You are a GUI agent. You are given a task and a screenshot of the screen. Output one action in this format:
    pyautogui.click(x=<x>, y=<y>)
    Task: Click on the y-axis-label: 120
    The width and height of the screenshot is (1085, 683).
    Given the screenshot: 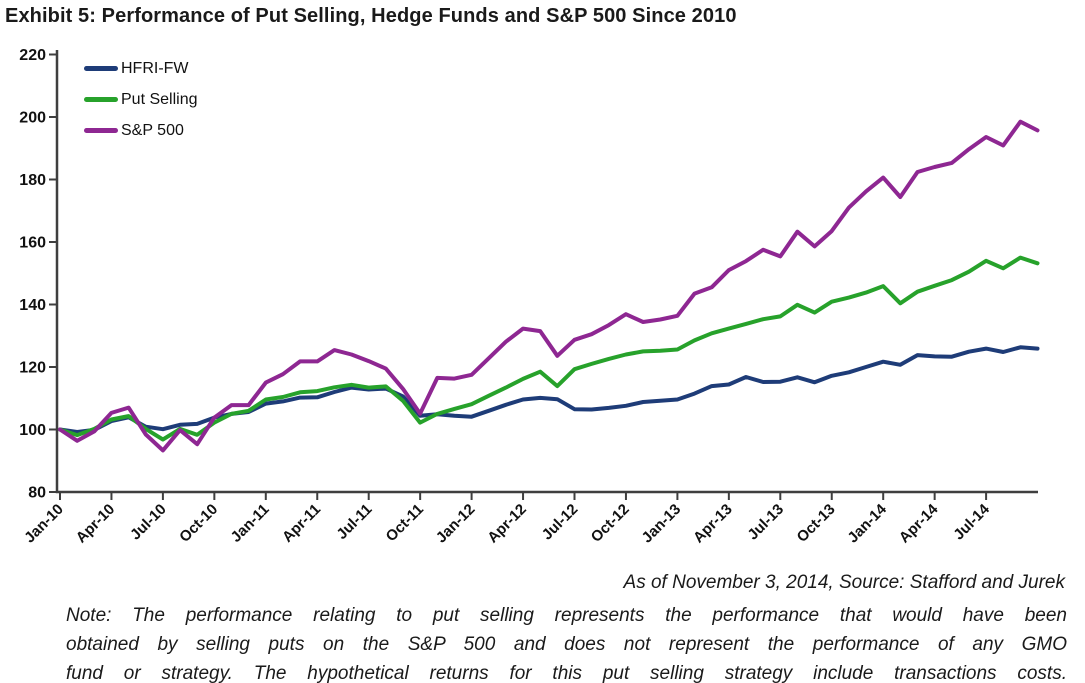 What is the action you would take?
    pyautogui.click(x=32, y=368)
    